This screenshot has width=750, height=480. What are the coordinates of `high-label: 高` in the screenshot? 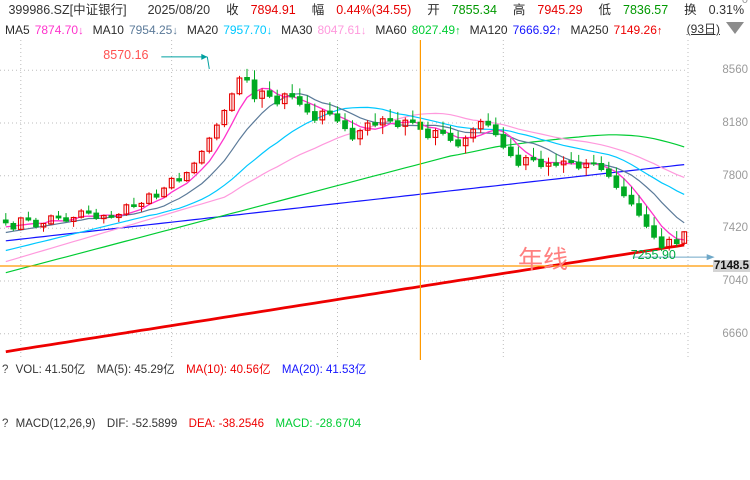 It's located at (519, 10).